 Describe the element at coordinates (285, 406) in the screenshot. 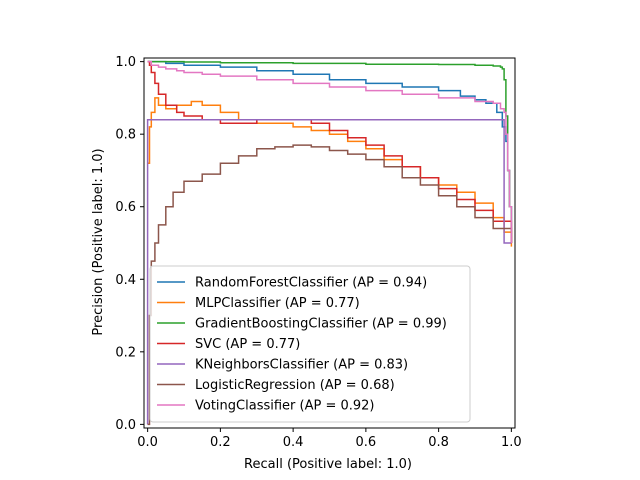

I see `legend-entry-6: VotingClassifier (AP = 0.92)` at that location.